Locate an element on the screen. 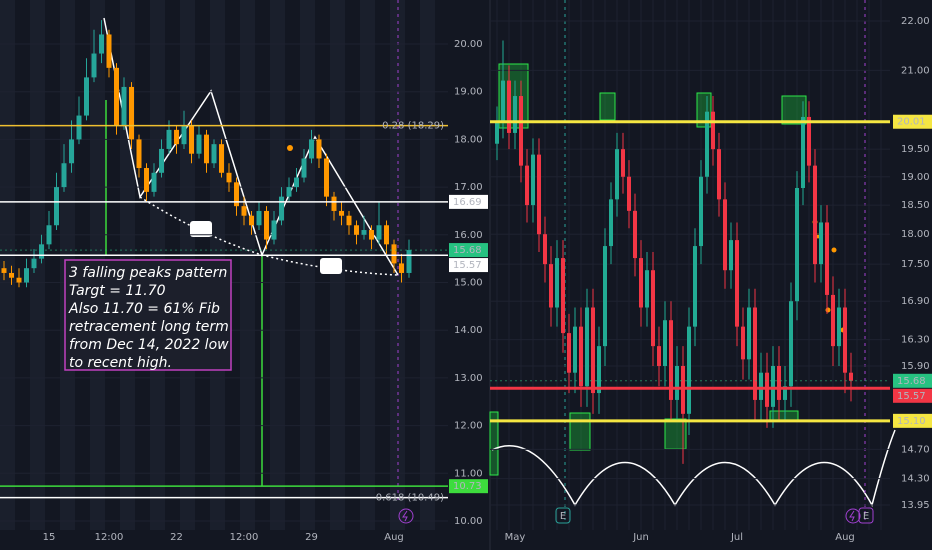 This screenshot has width=932, height=550. y-tick-label: 15.00 is located at coordinates (468, 283).